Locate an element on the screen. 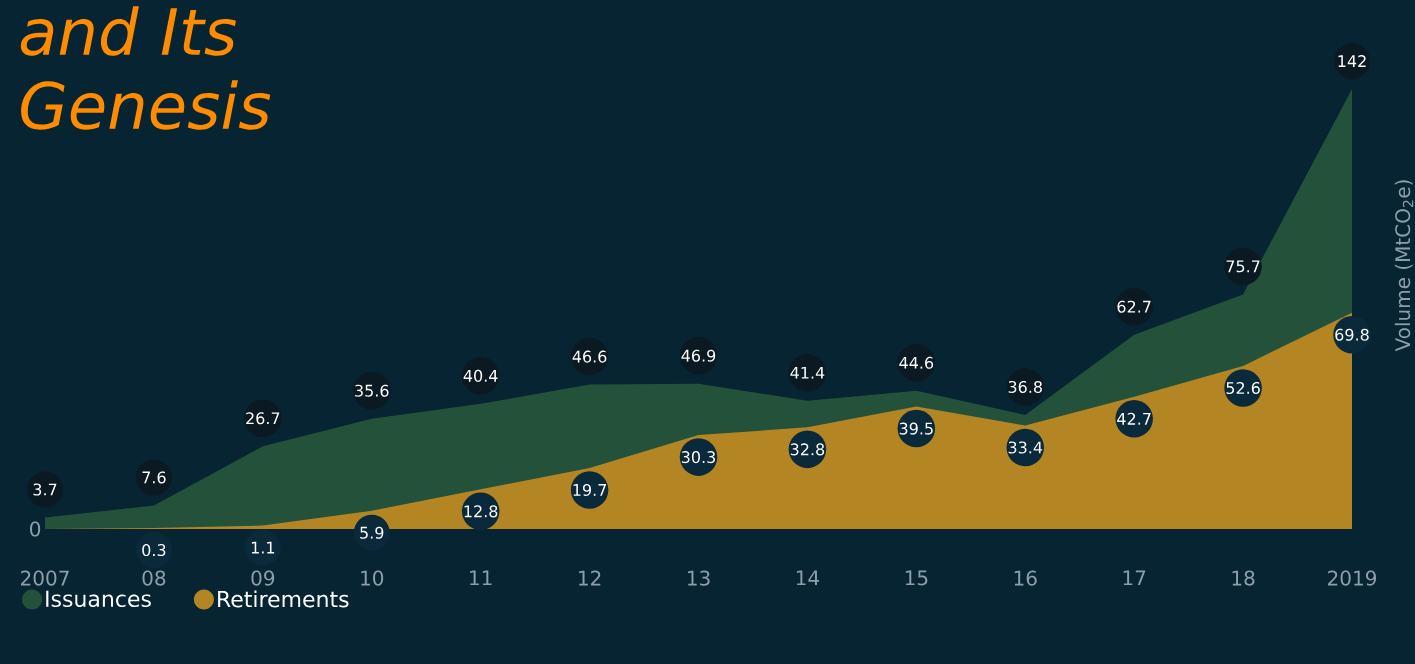 The image size is (1415, 664). x-tick-label: 15 is located at coordinates (916, 578).